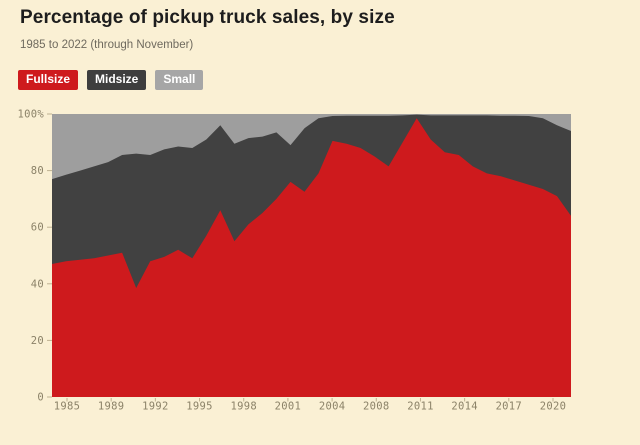 Image resolution: width=640 pixels, height=445 pixels. Describe the element at coordinates (48, 80) in the screenshot. I see `legend-item-fullsize: Fullsize` at that location.